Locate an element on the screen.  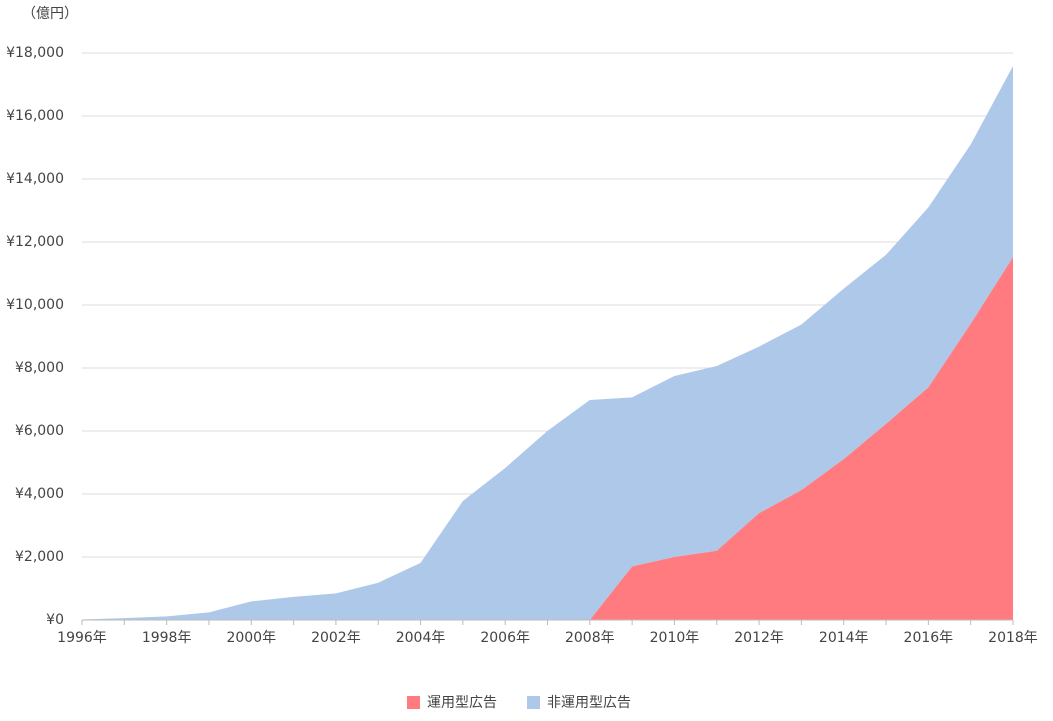
y-tick-label: ¥10,000 is located at coordinates (35, 305).